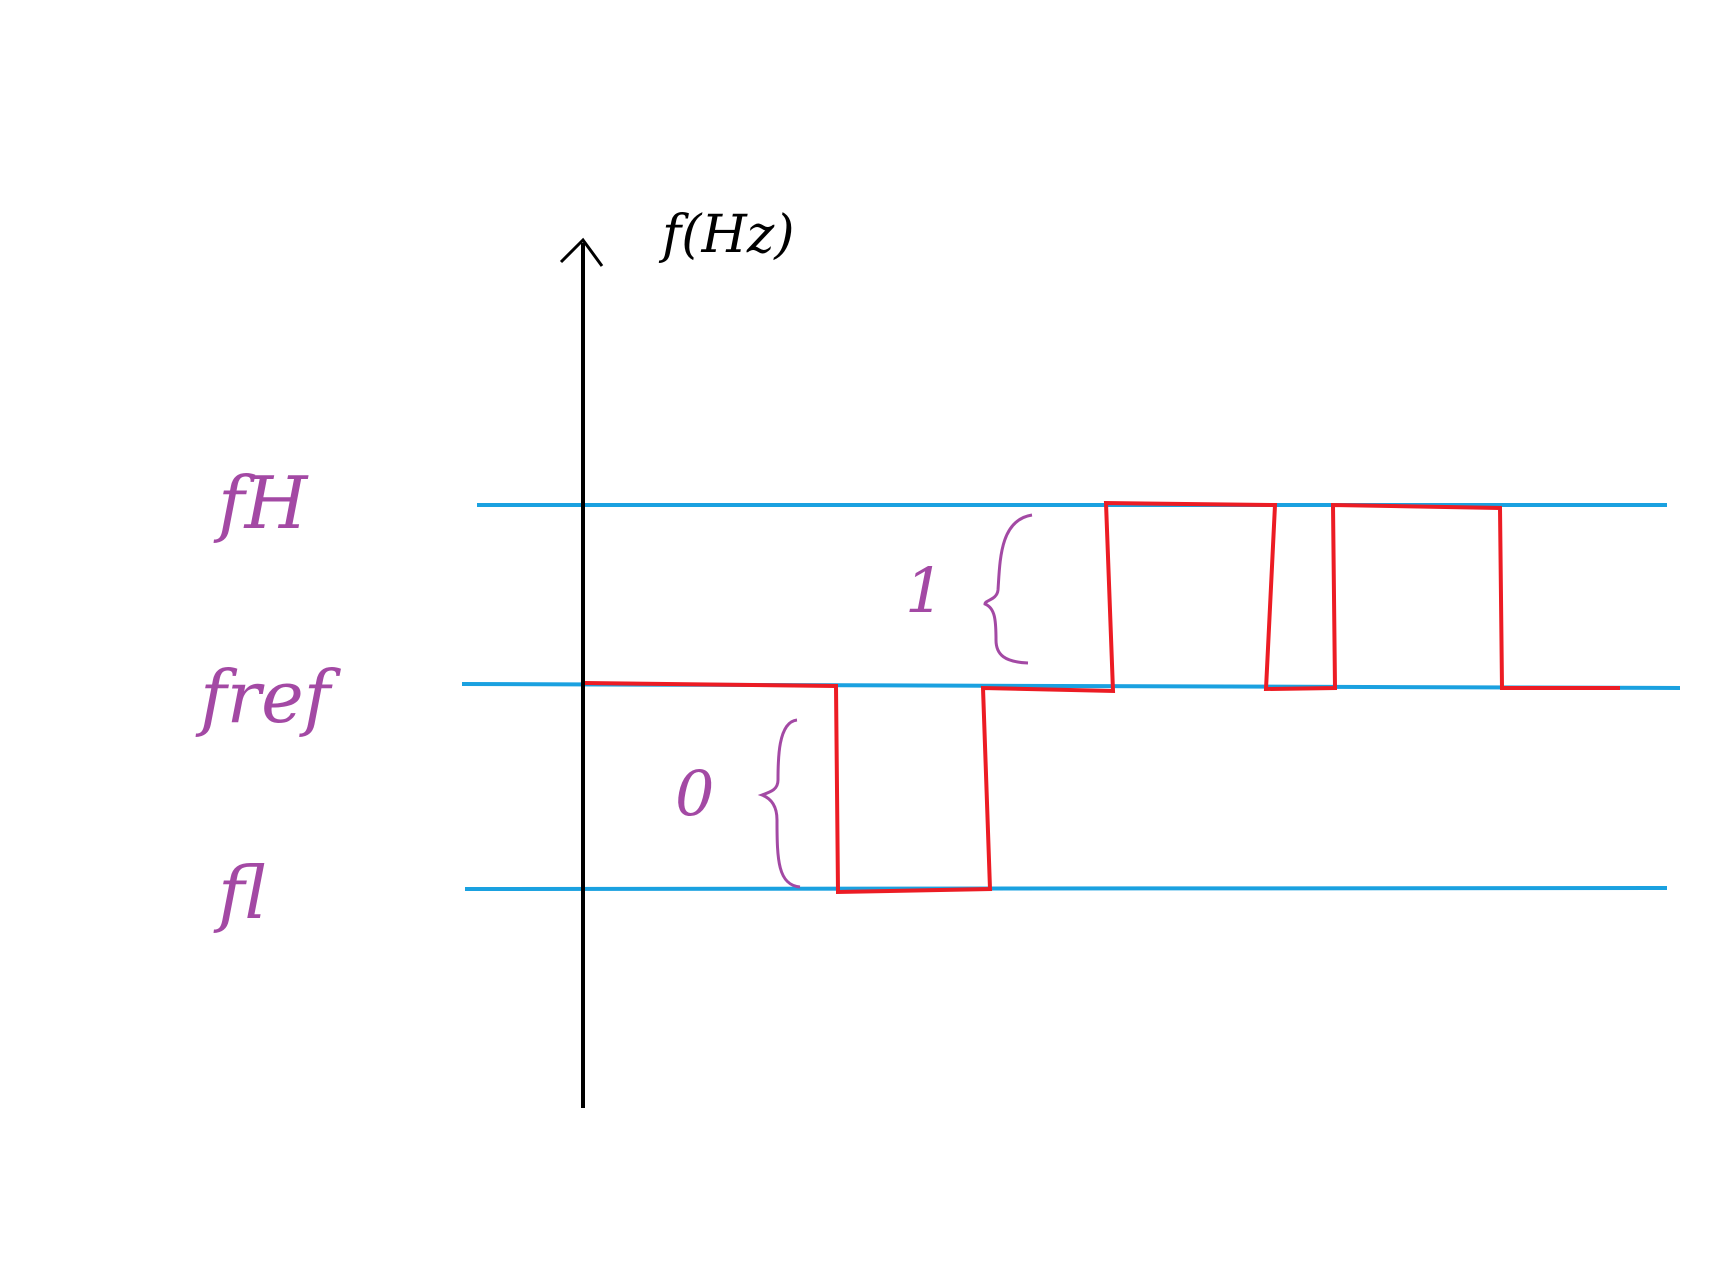  What do you see at coordinates (924, 590) in the screenshot?
I see `bit-label-one: 1` at bounding box center [924, 590].